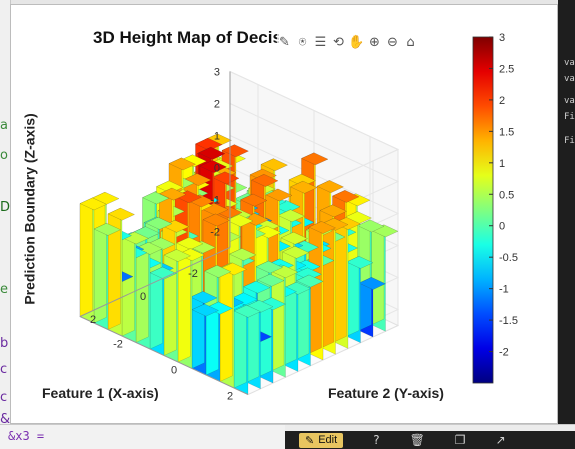 The width and height of the screenshot is (575, 449). Describe the element at coordinates (500, 440) in the screenshot. I see `share-icon: ↗` at that location.